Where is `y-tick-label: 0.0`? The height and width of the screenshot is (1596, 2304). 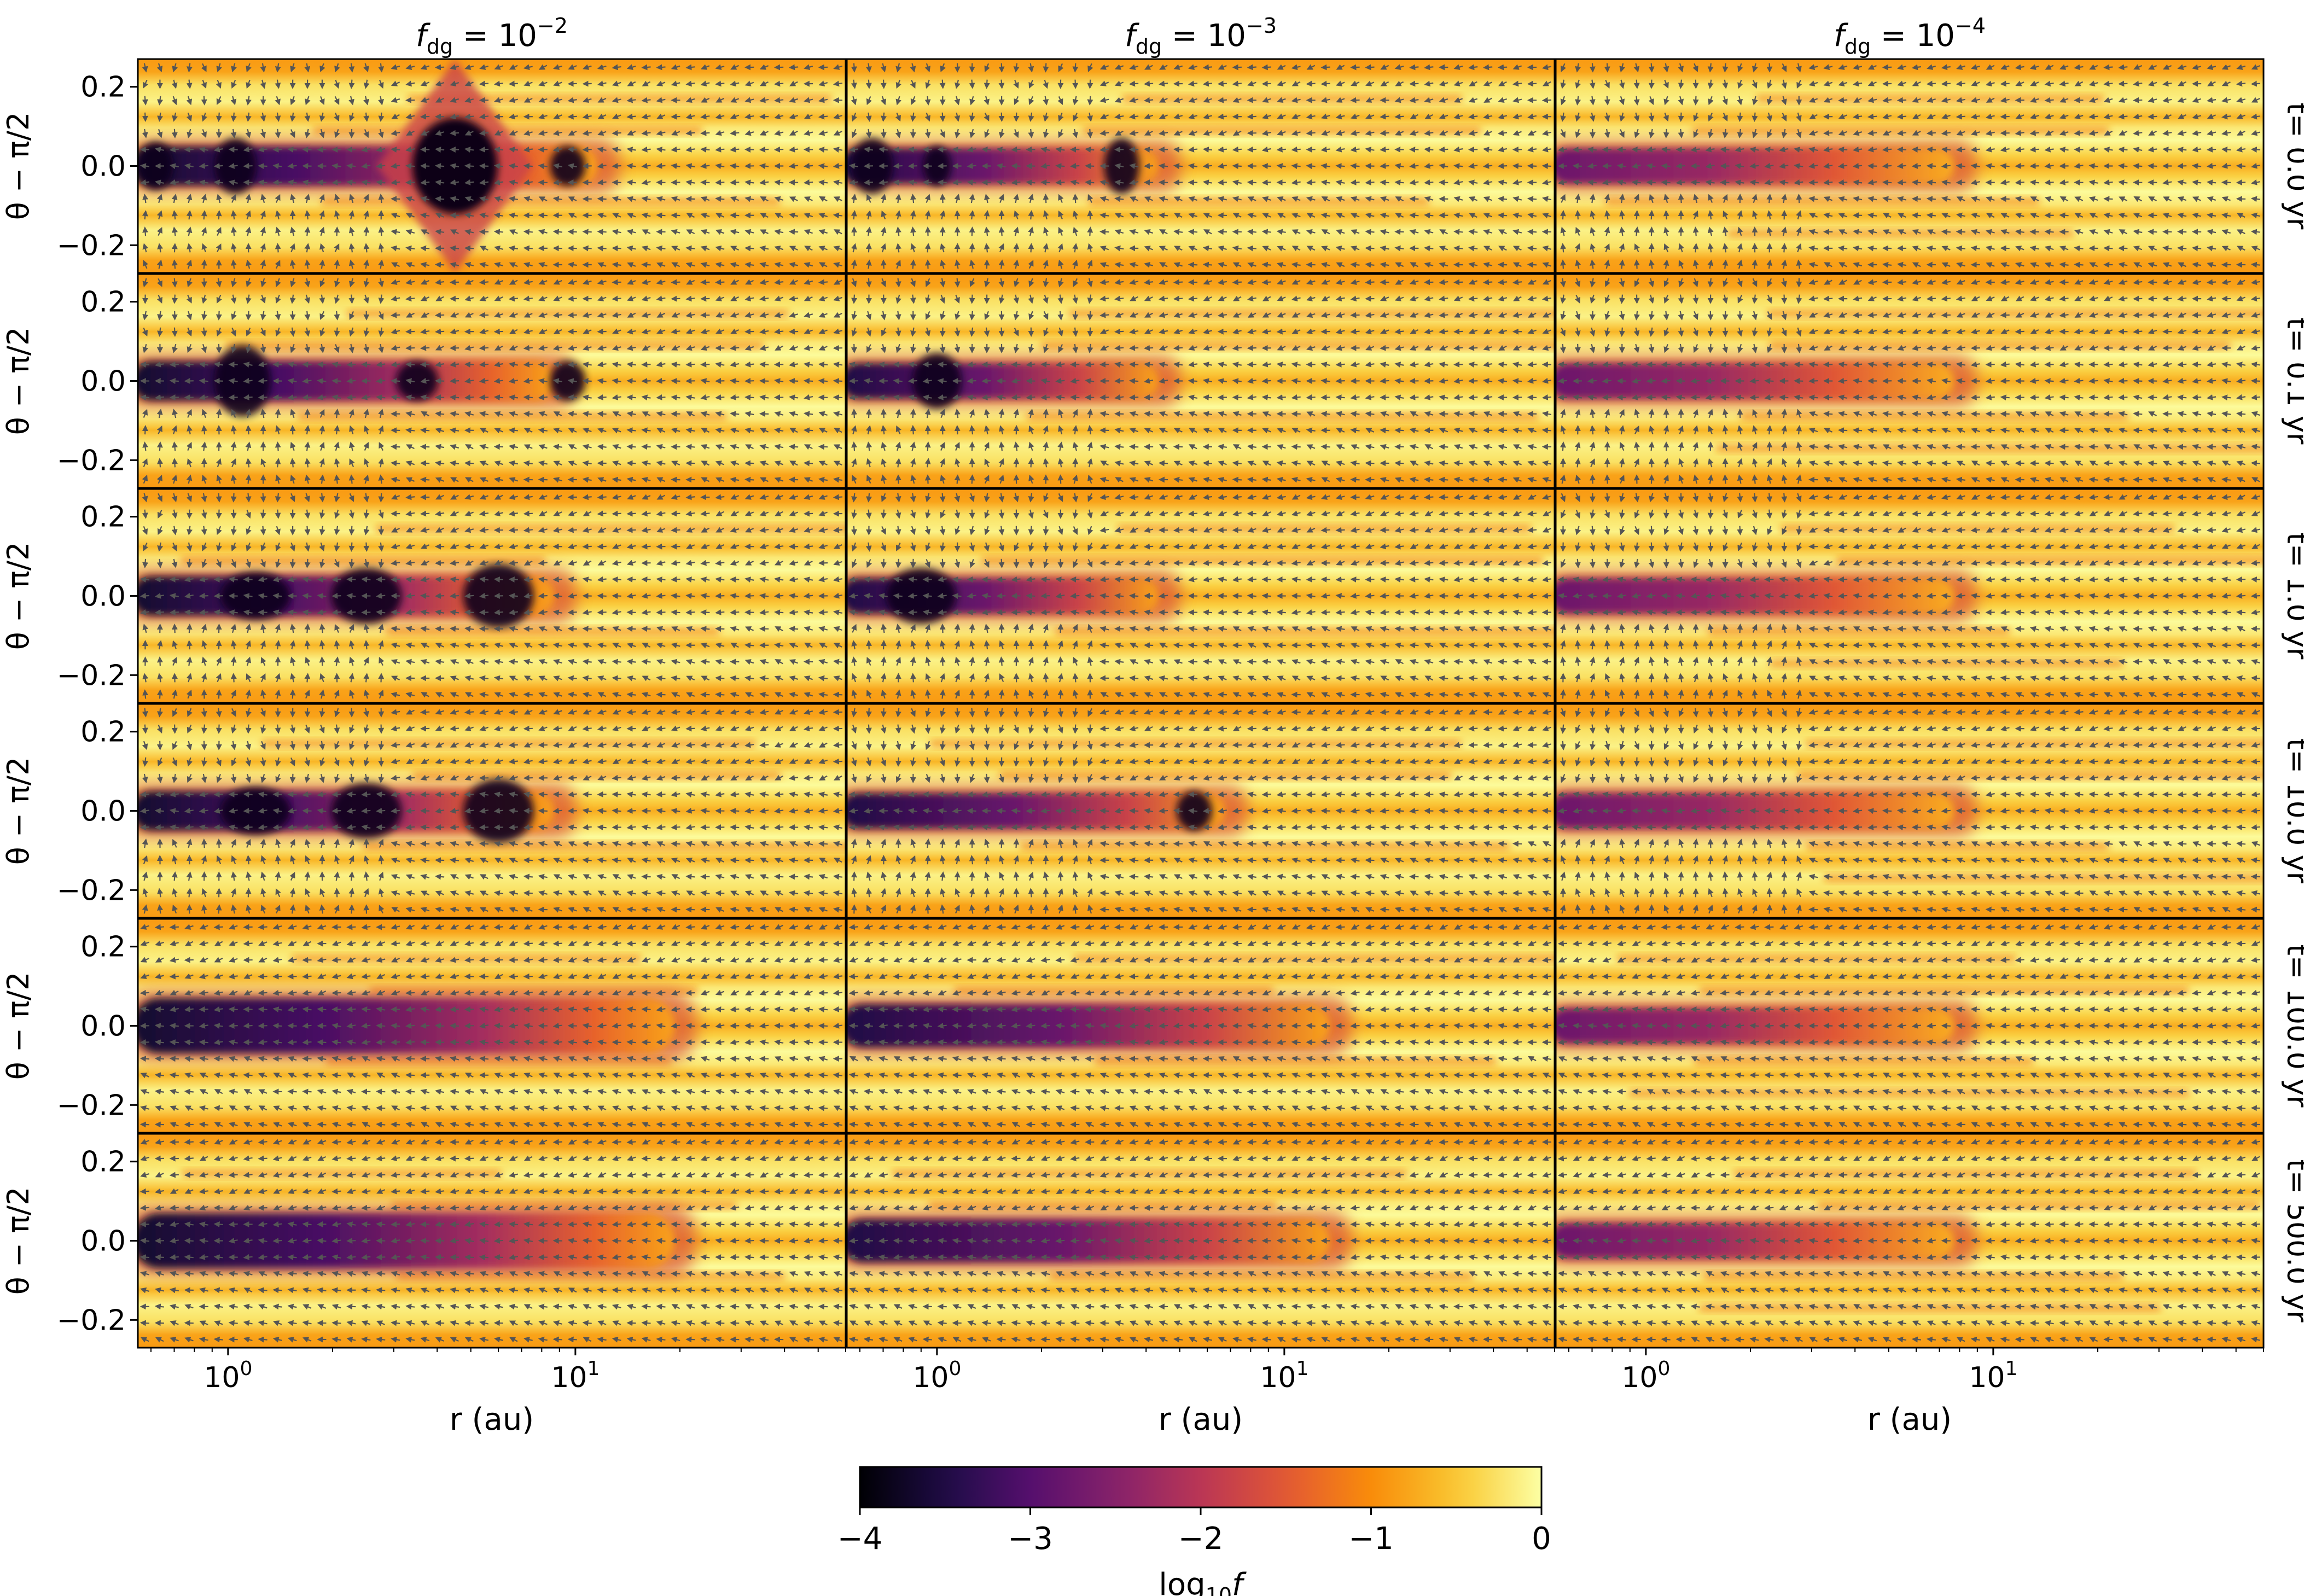
y-tick-label: 0.0 is located at coordinates (103, 1026).